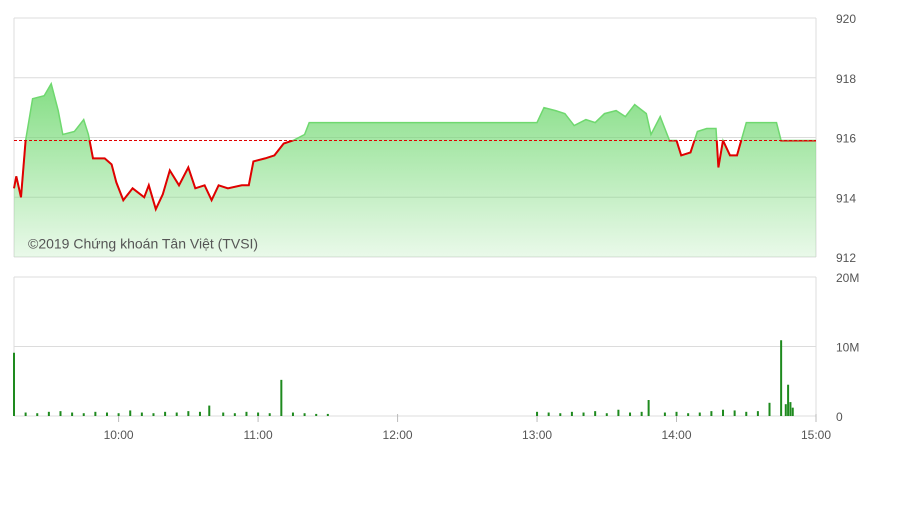 The height and width of the screenshot is (505, 900). Describe the element at coordinates (119, 435) in the screenshot. I see `x-tick-label: 10:00` at that location.